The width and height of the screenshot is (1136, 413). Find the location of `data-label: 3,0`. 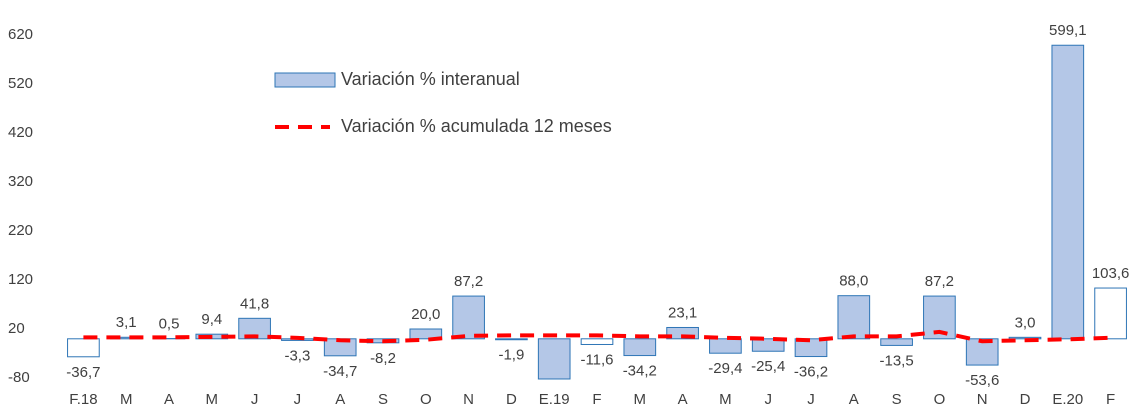

data-label: 3,0 is located at coordinates (1025, 322).